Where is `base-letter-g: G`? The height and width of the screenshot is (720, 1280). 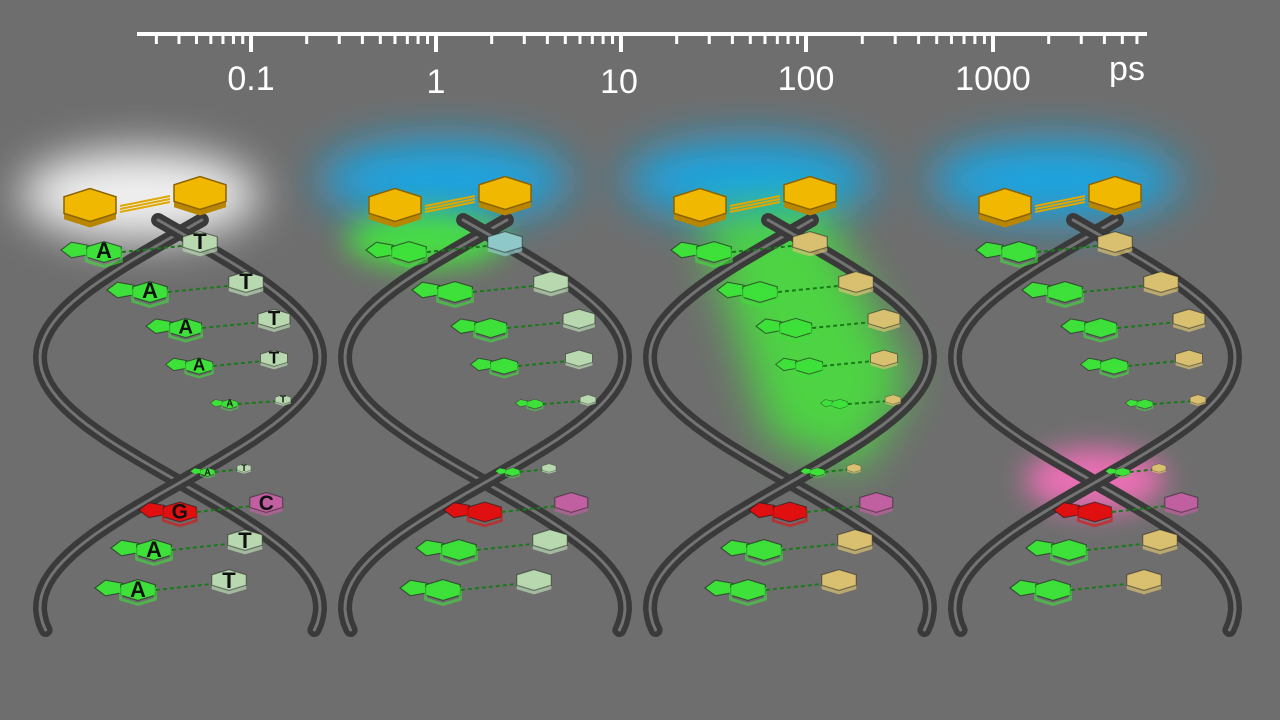
base-letter-g: G is located at coordinates (180, 512).